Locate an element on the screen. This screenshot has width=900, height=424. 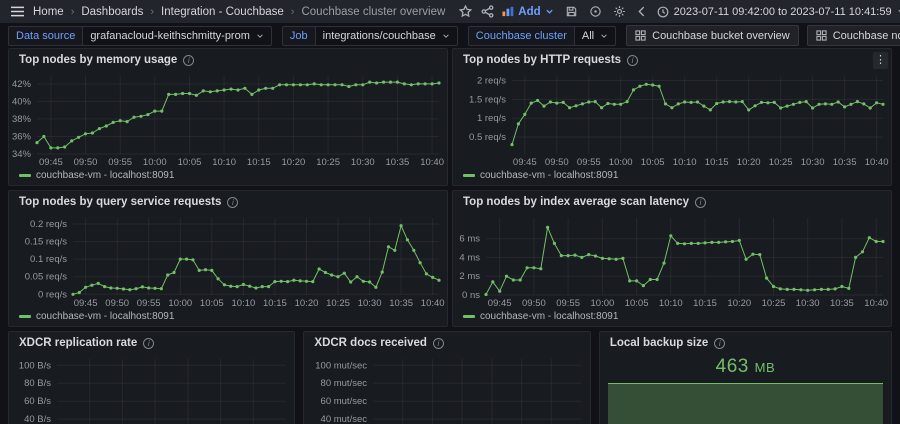
page-title: Couchbase cluster overview is located at coordinates (373, 11).